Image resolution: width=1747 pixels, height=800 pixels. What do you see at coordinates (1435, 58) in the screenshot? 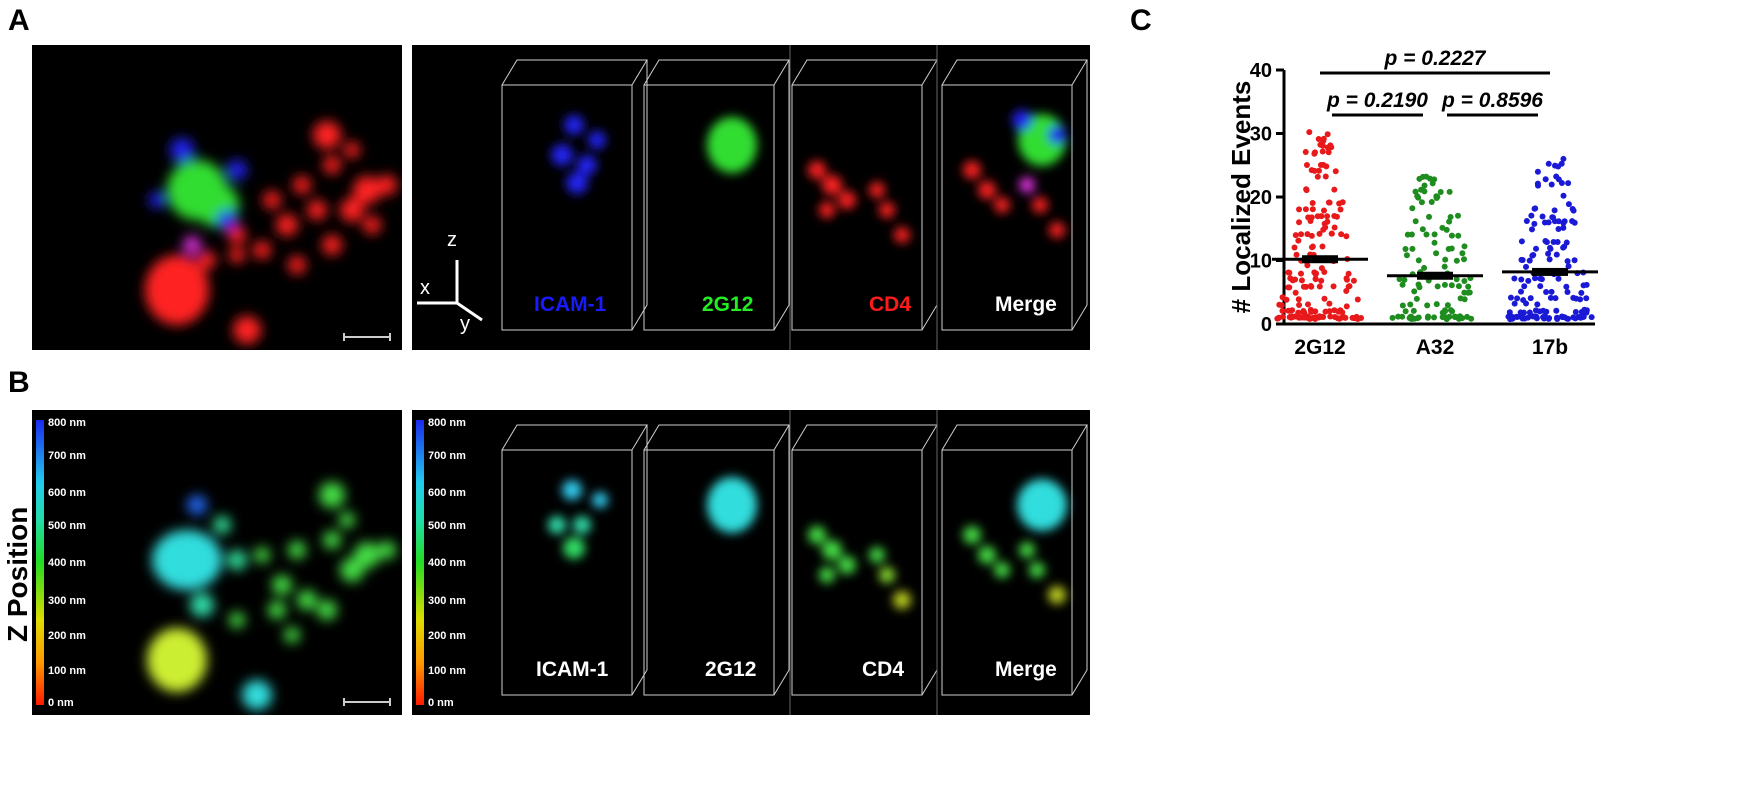
I see `p-value-label: p = 0.2227` at bounding box center [1435, 58].